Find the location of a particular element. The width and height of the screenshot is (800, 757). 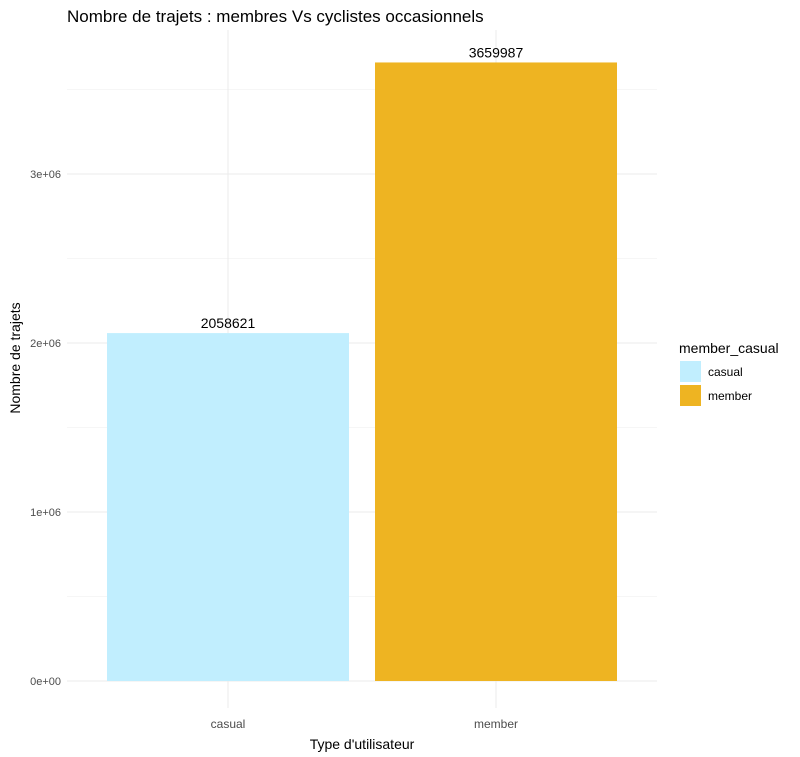

y-axis-ticks: 0e+00 1e+06 2e+06 3e+06 is located at coordinates (45, 428).